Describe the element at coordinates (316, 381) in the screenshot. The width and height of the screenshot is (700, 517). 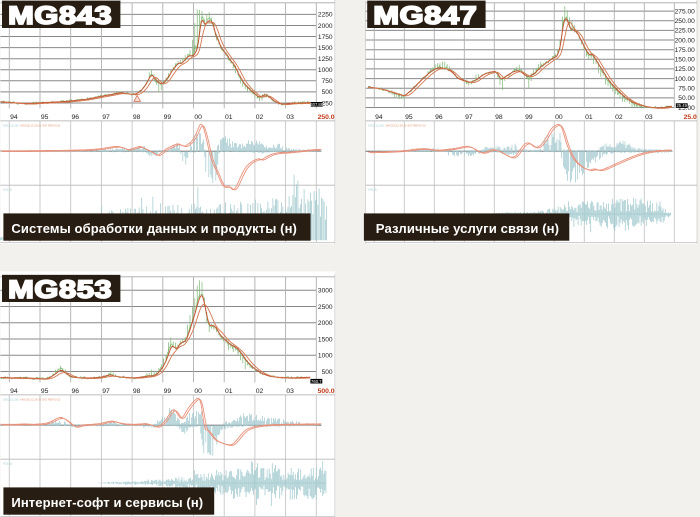
I see `svg-text: 760.7` at that location.